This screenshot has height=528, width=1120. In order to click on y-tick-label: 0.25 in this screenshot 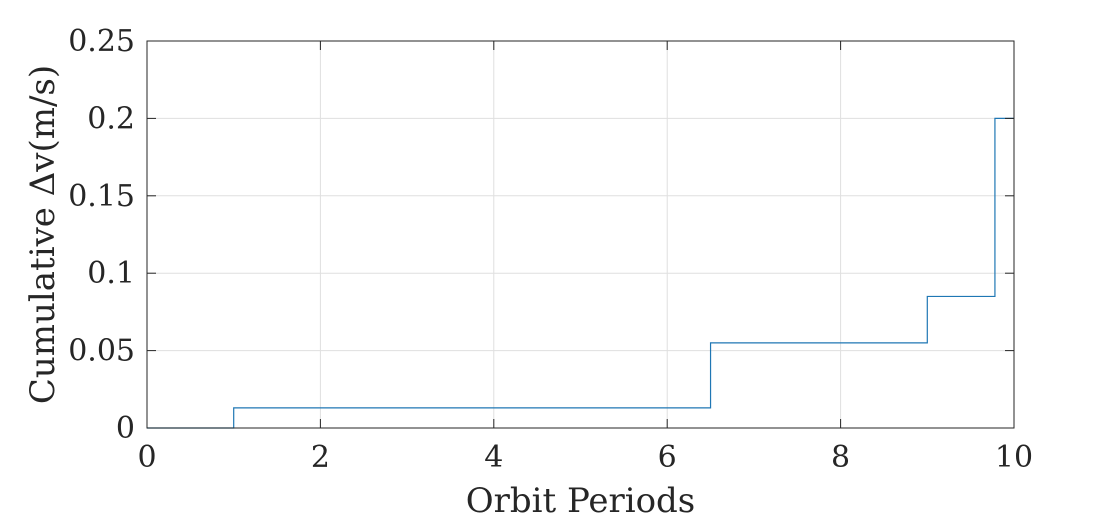, I will do `click(101, 41)`.